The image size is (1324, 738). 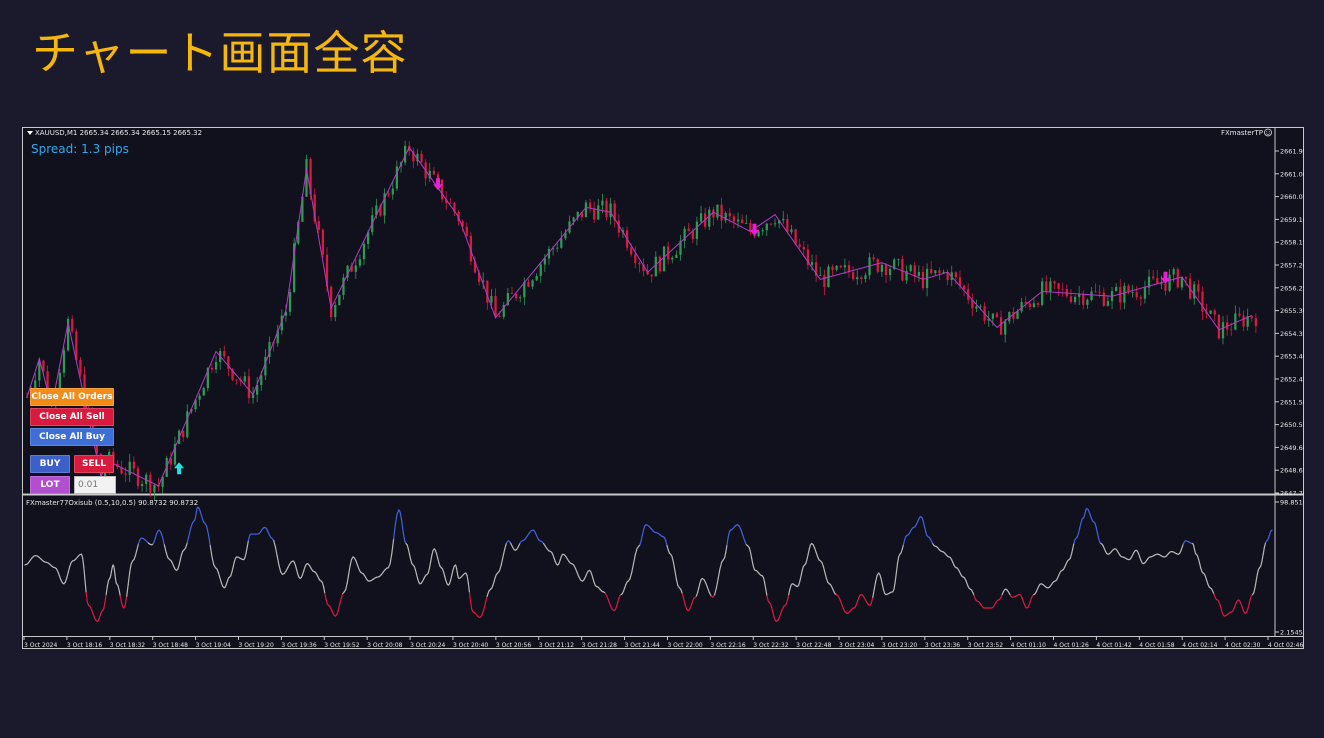 What do you see at coordinates (94, 464) in the screenshot?
I see `sell-button: SELL` at bounding box center [94, 464].